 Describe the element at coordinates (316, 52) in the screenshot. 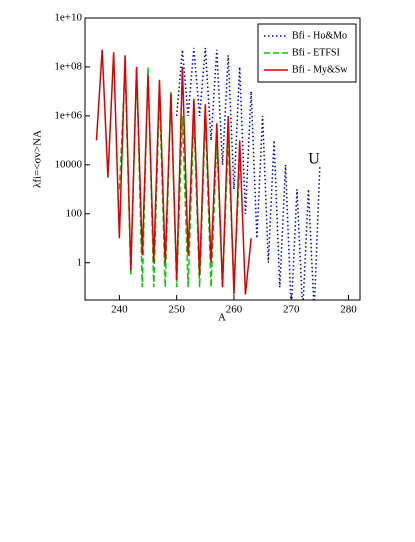

I see `legend-label: Bfi - ETFSI` at that location.